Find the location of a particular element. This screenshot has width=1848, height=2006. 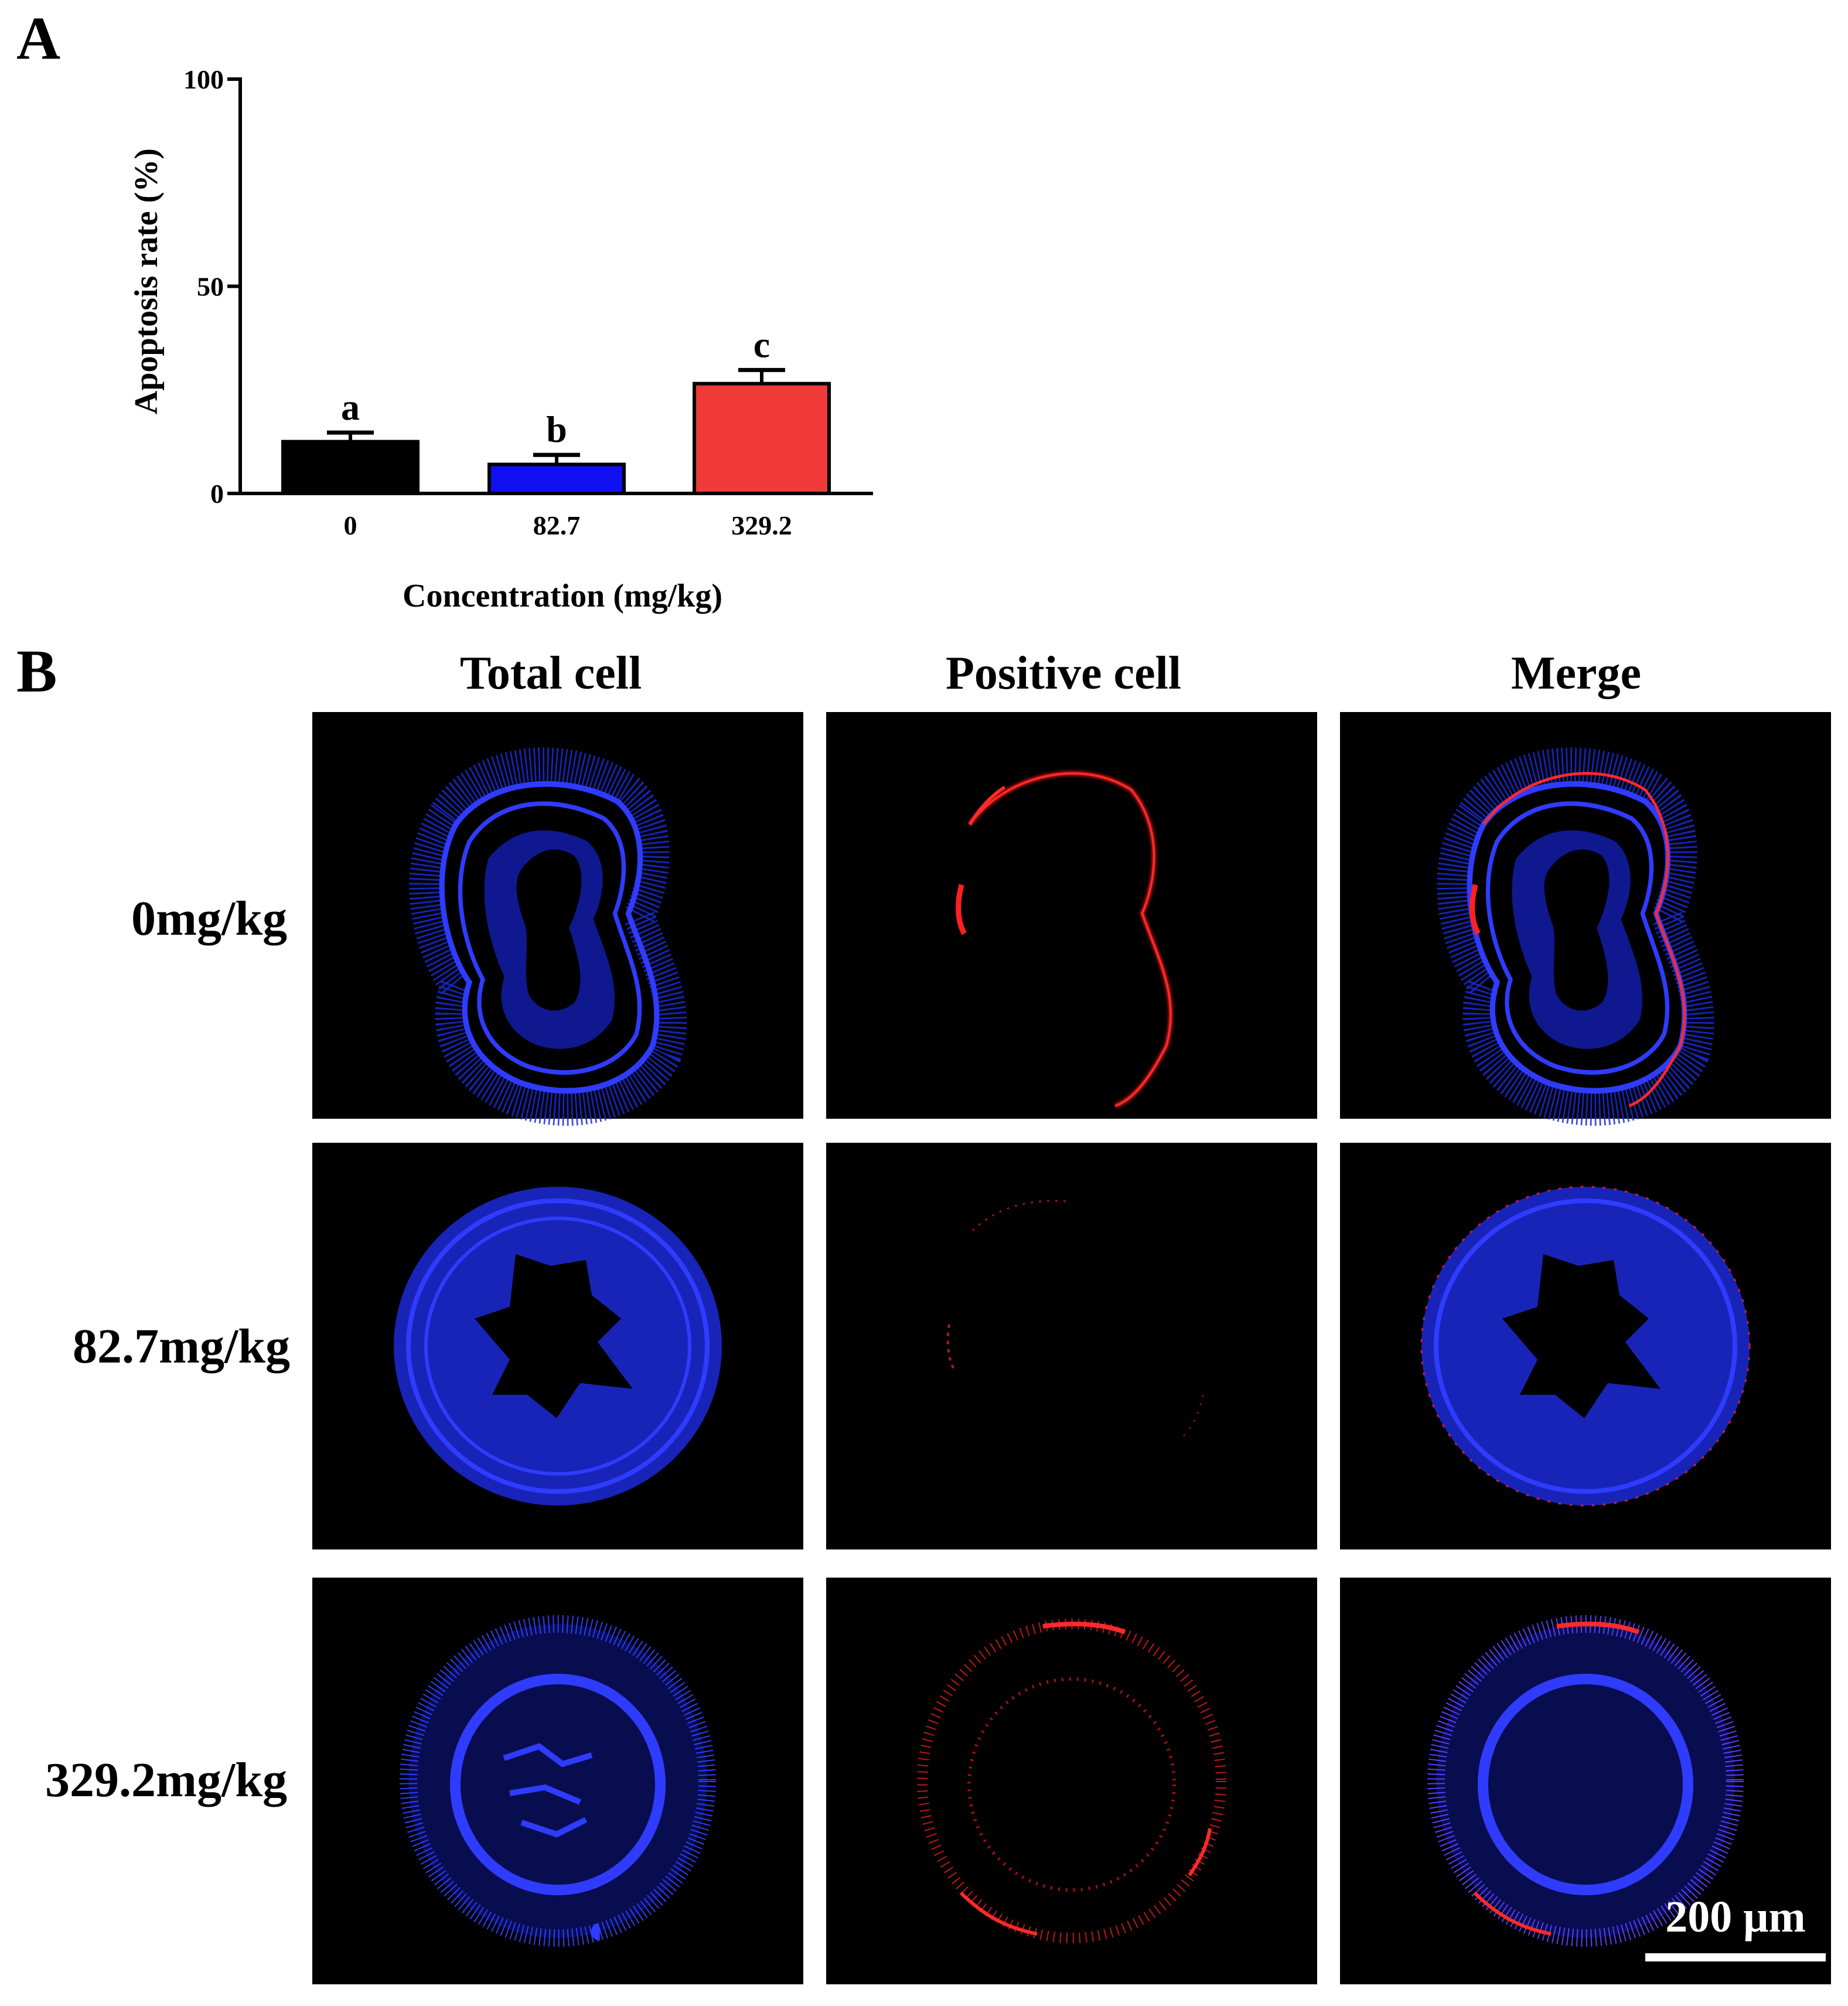

bars-group: a 0 b 82.7 c 329.2 is located at coordinates (556, 432).